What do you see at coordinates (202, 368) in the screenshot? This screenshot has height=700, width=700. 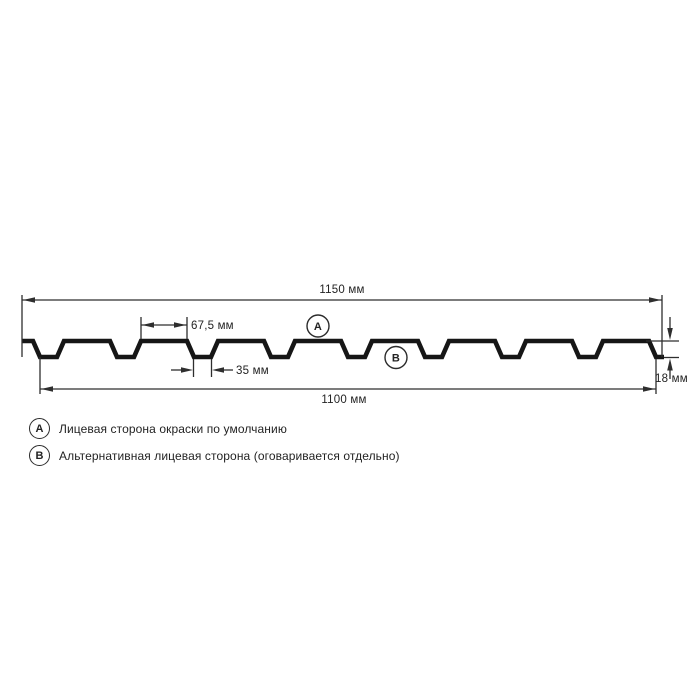 I see `dim-rib-bottom` at bounding box center [202, 368].